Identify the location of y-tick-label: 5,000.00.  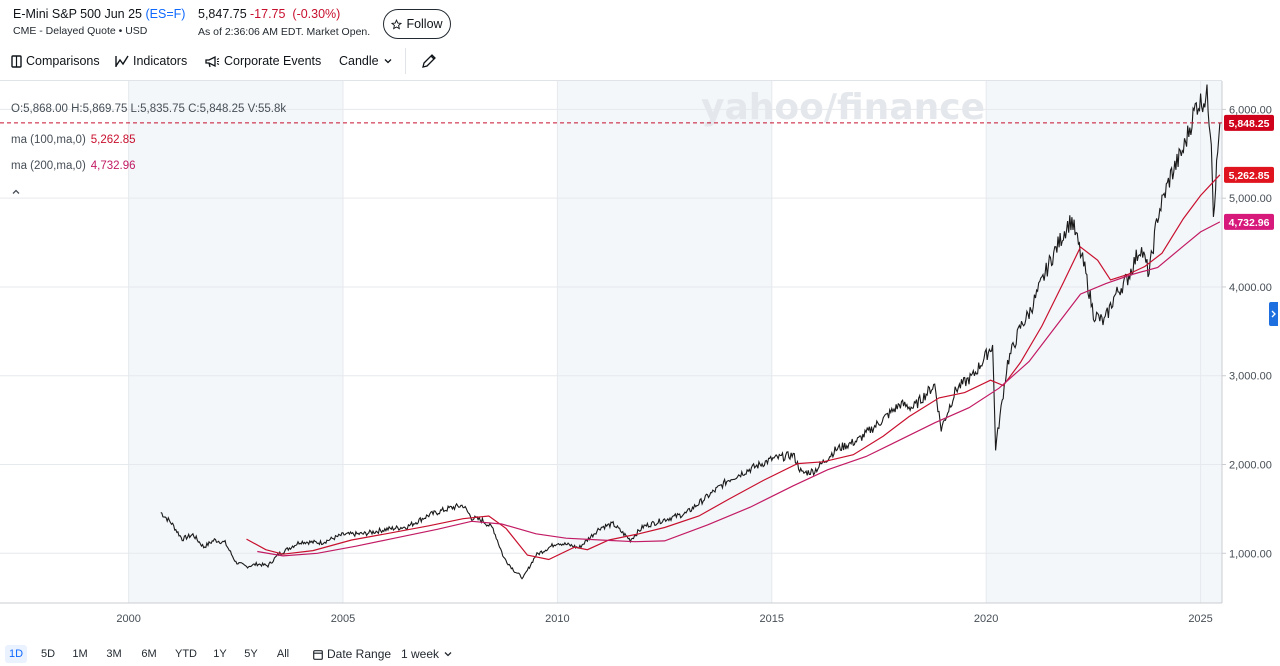
(1250, 199).